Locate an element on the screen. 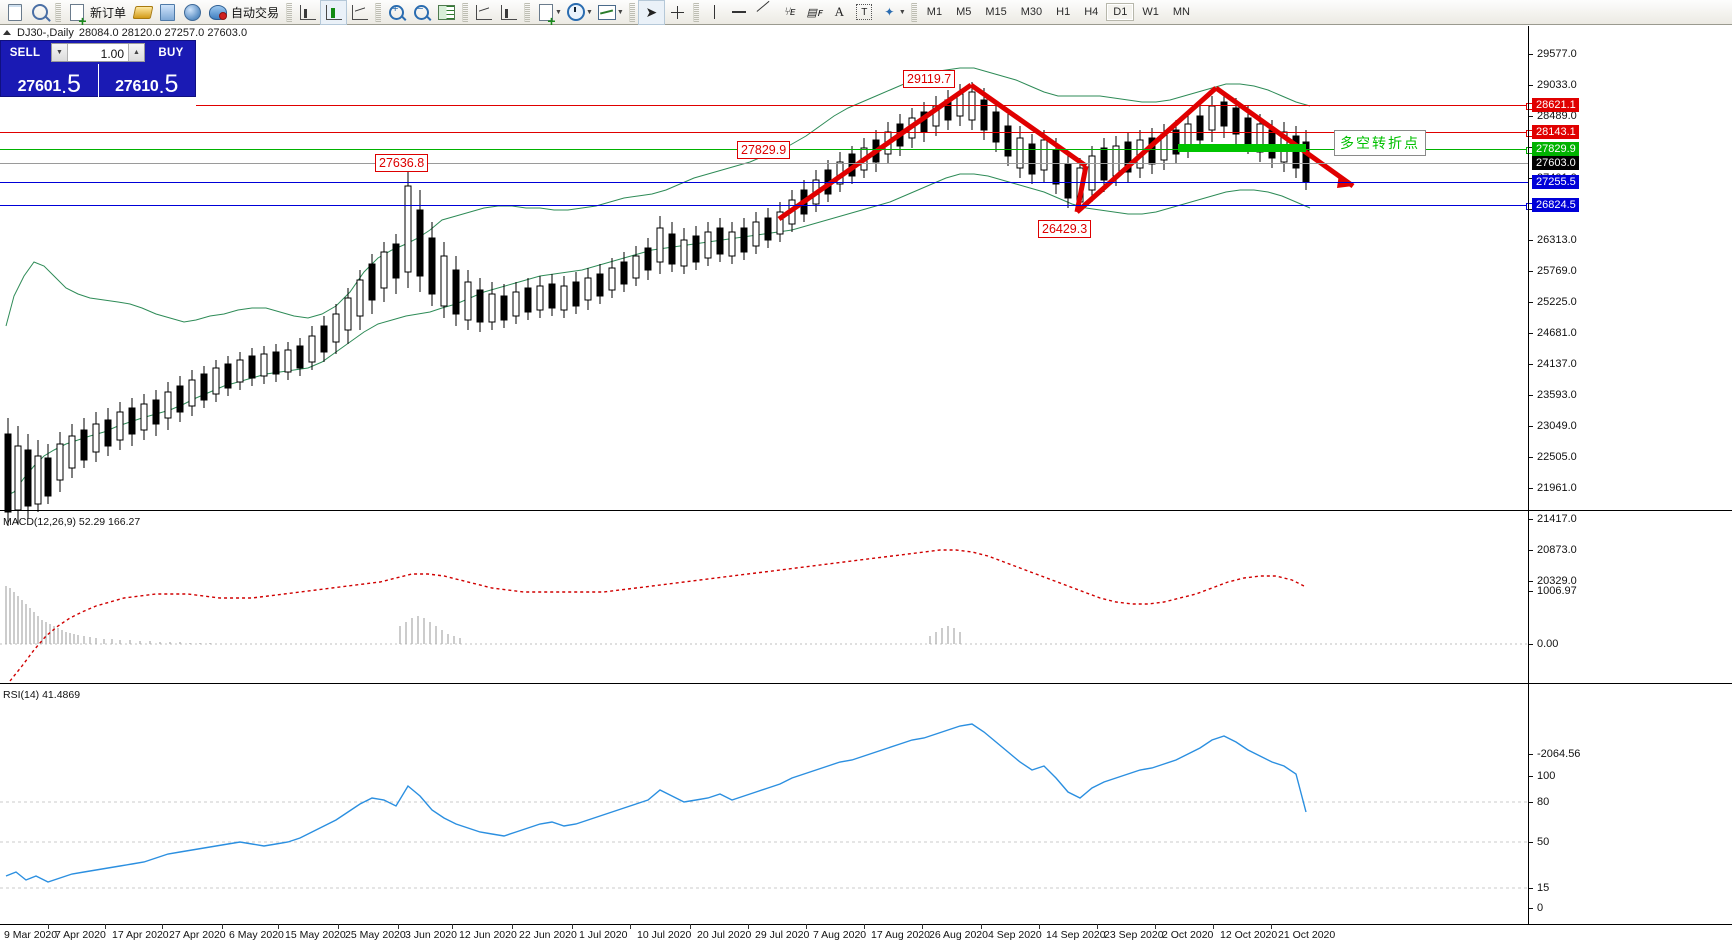  turning-point-annotation: 多空转折点 is located at coordinates (1380, 143).